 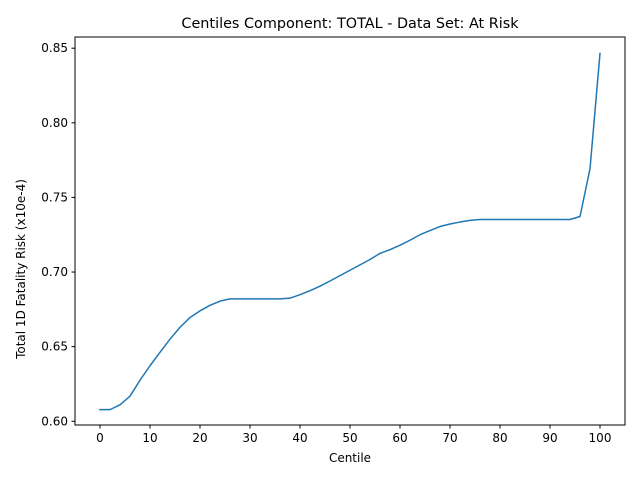 What do you see at coordinates (350, 458) in the screenshot?
I see `x-axis-label: Centile` at bounding box center [350, 458].